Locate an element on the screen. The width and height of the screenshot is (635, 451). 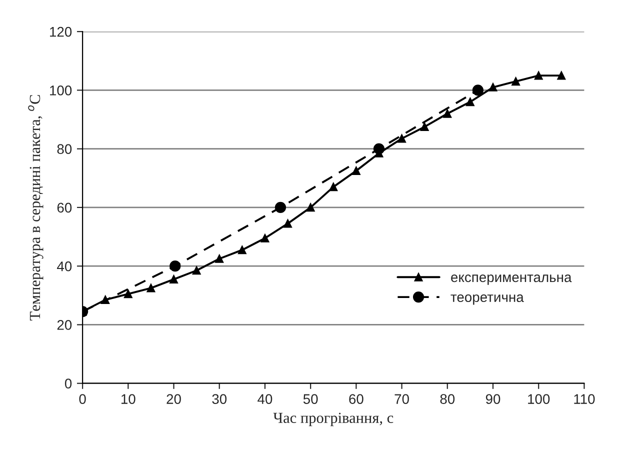
x-tick-label: 20 is located at coordinates (173, 399).